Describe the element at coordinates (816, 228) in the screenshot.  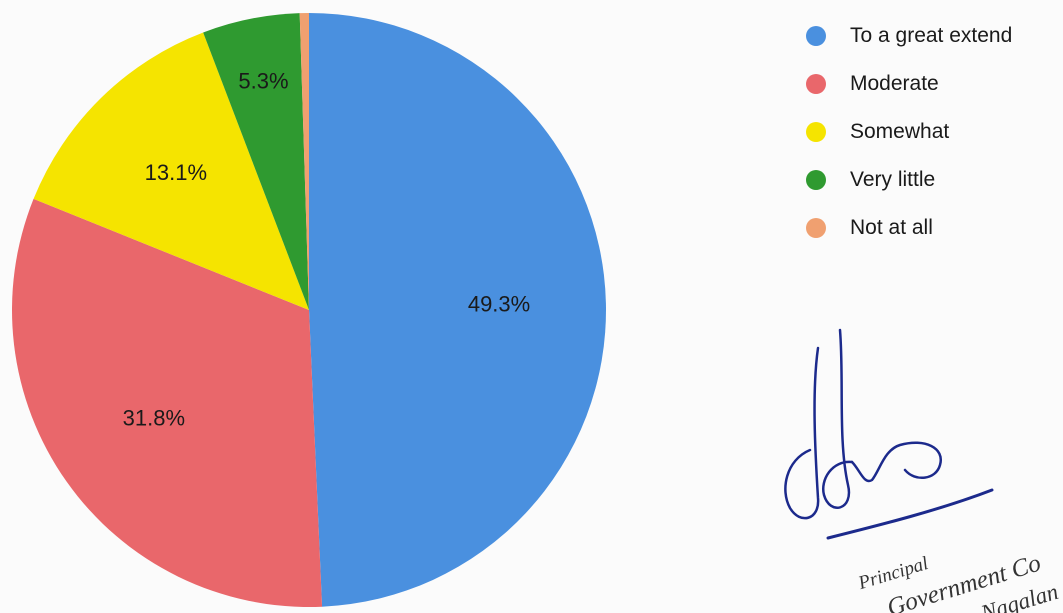
I see `legend-swatch-not-at-all` at that location.